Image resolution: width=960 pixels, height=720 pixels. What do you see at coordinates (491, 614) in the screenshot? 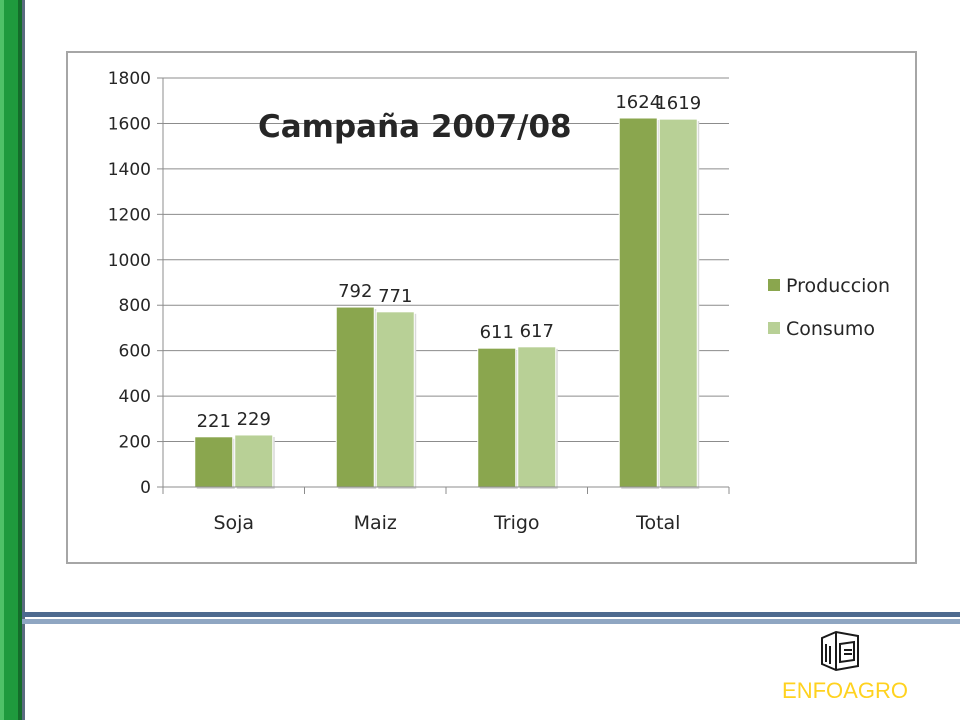
I see `footer-divider` at bounding box center [491, 614].